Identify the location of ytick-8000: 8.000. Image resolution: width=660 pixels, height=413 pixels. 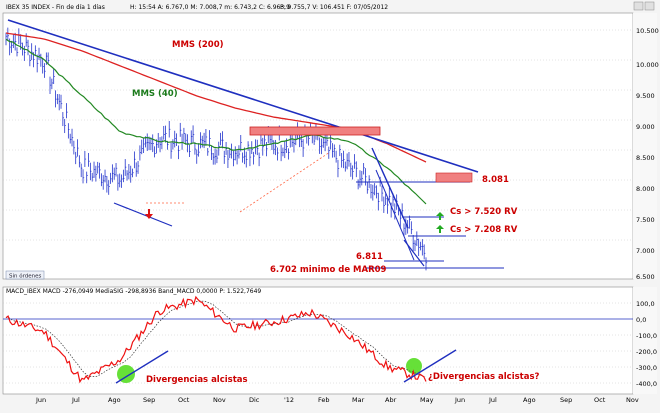
(645, 189).